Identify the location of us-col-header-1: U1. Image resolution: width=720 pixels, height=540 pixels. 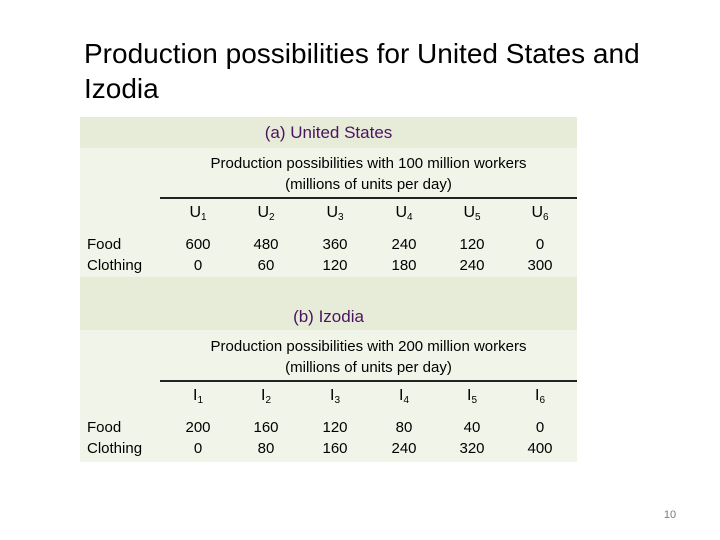
(198, 213).